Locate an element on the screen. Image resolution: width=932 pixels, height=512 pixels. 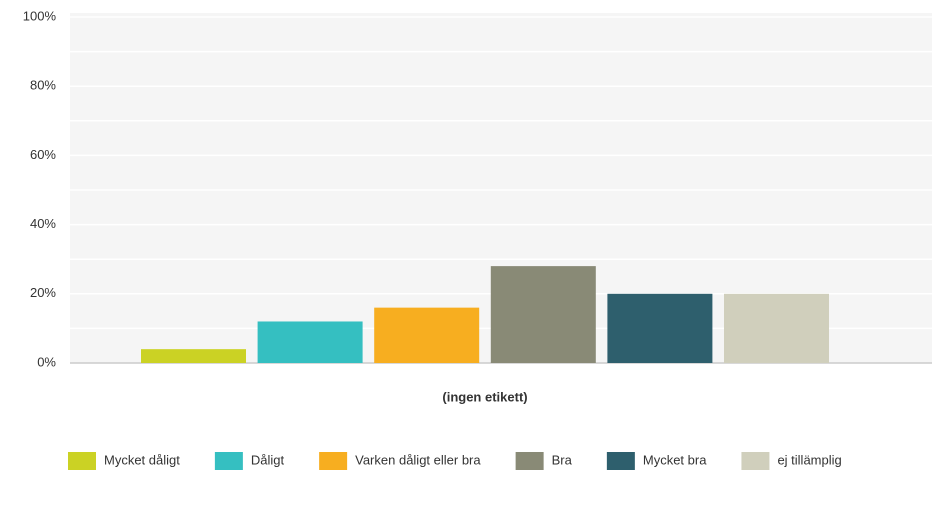
y-tick-label: 100% is located at coordinates (40, 15).